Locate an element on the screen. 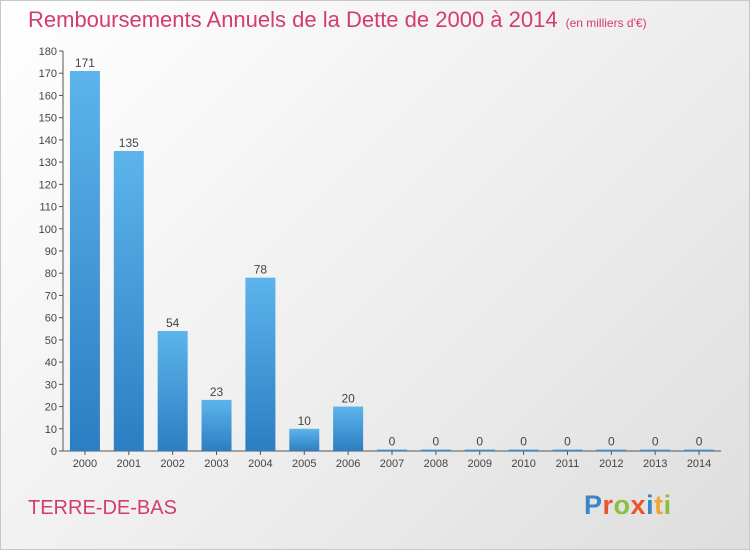  x-tick-label: 2002 is located at coordinates (172, 464).